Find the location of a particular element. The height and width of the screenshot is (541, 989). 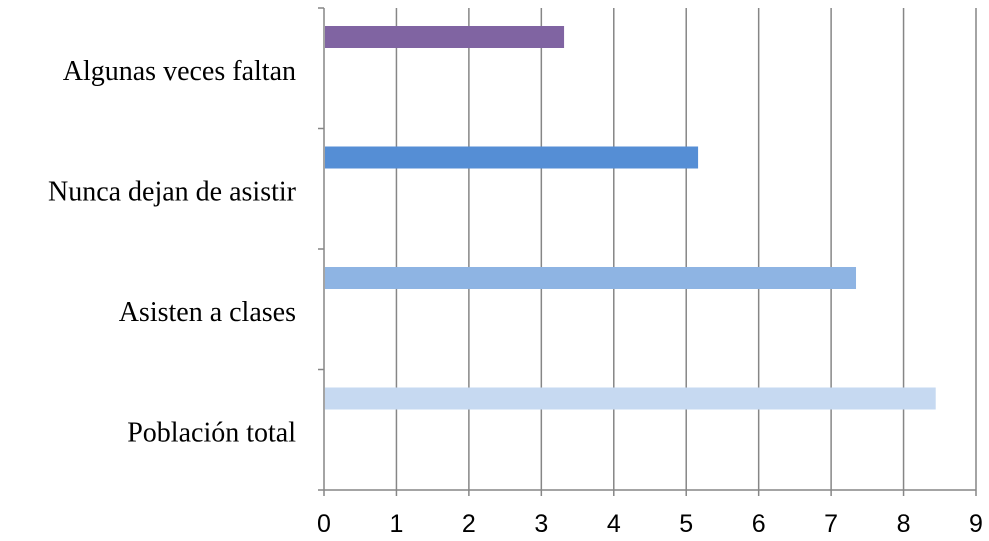

x-tick-label: 2 is located at coordinates (469, 524).